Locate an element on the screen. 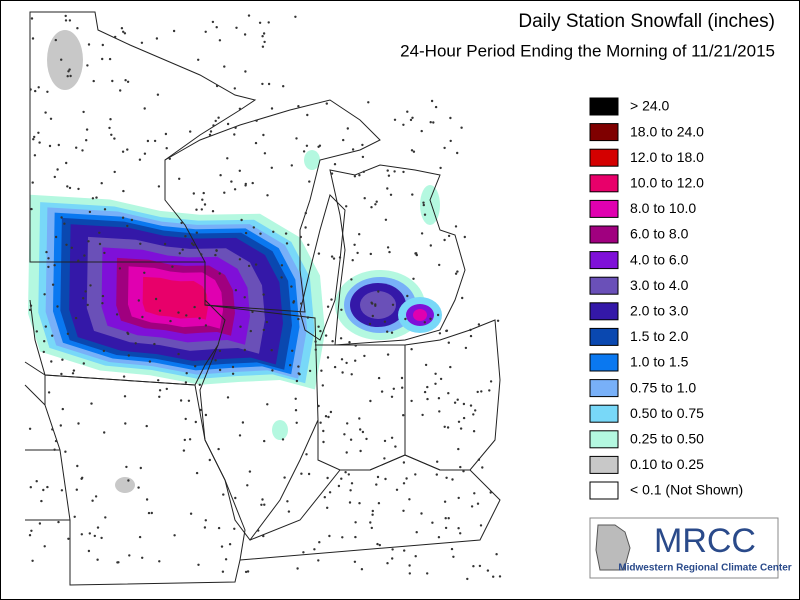  logo-text: MRCC is located at coordinates (705, 541).